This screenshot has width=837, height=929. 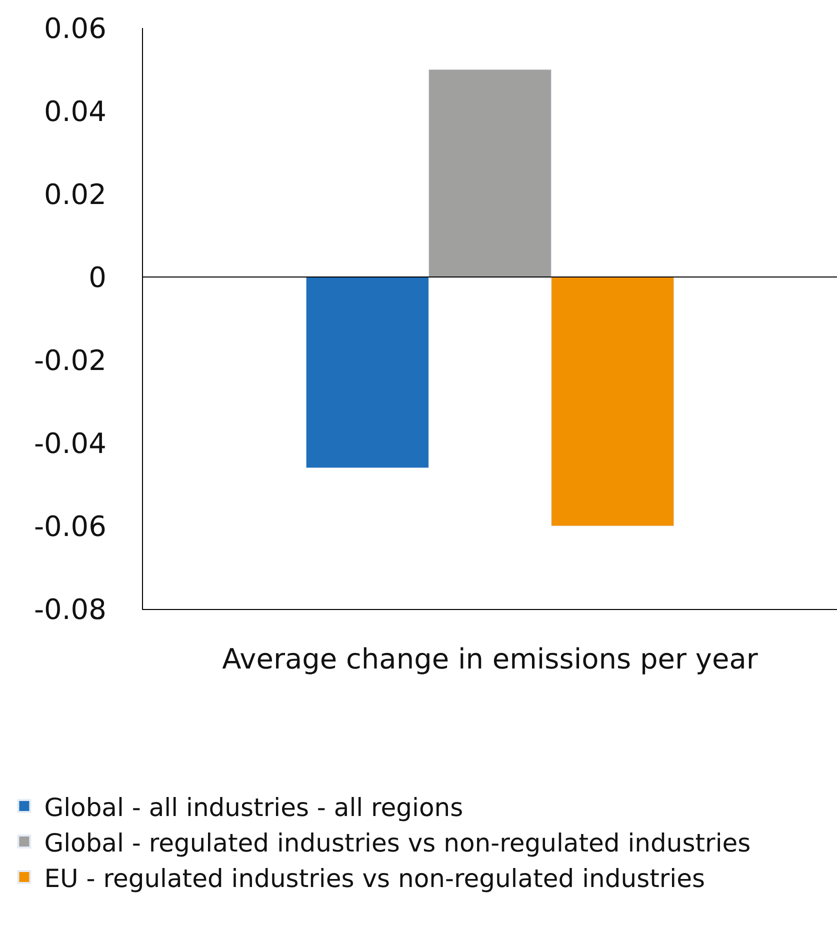 I want to click on x-tick-label: Average change in emissions per year, so click(x=490, y=659).